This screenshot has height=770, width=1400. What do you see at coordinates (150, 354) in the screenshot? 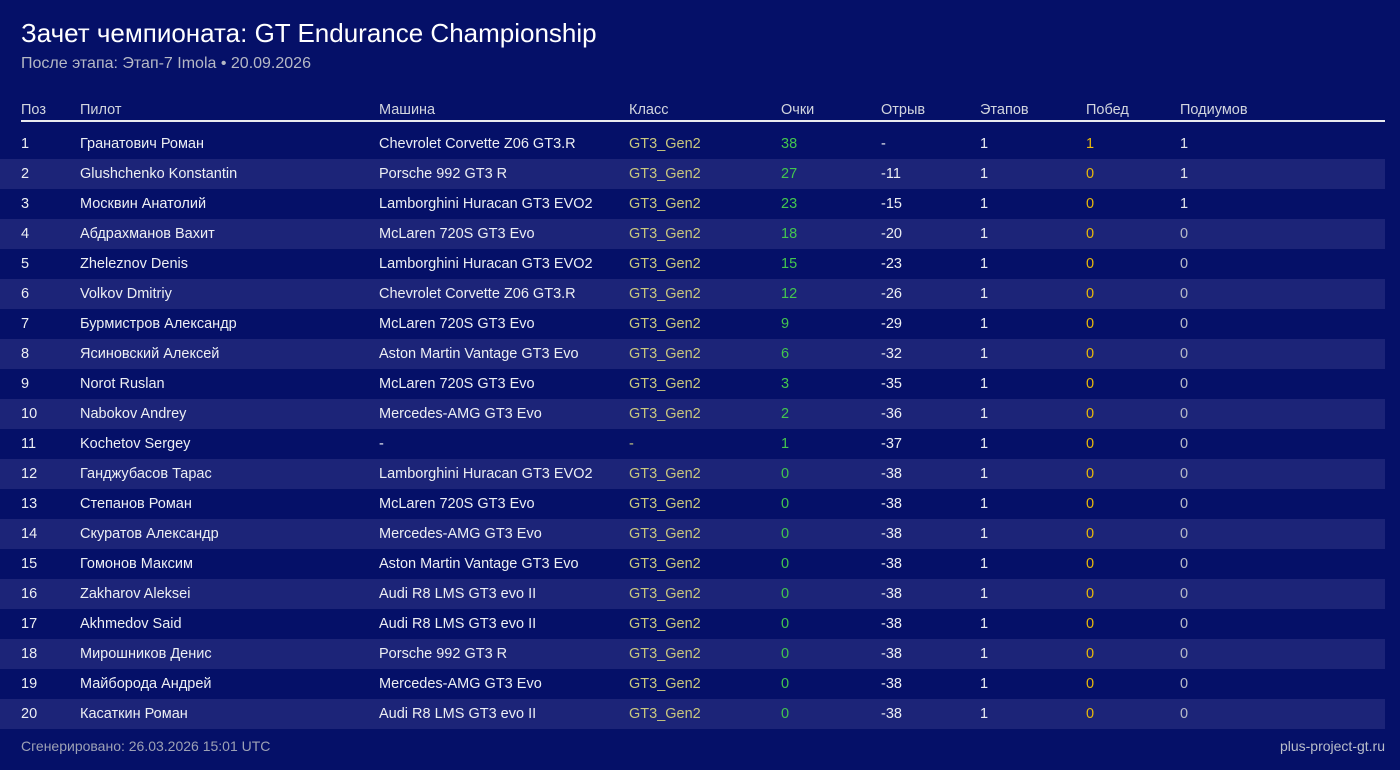
I see `cell-pilot: Ясиновский Алексей` at bounding box center [150, 354].